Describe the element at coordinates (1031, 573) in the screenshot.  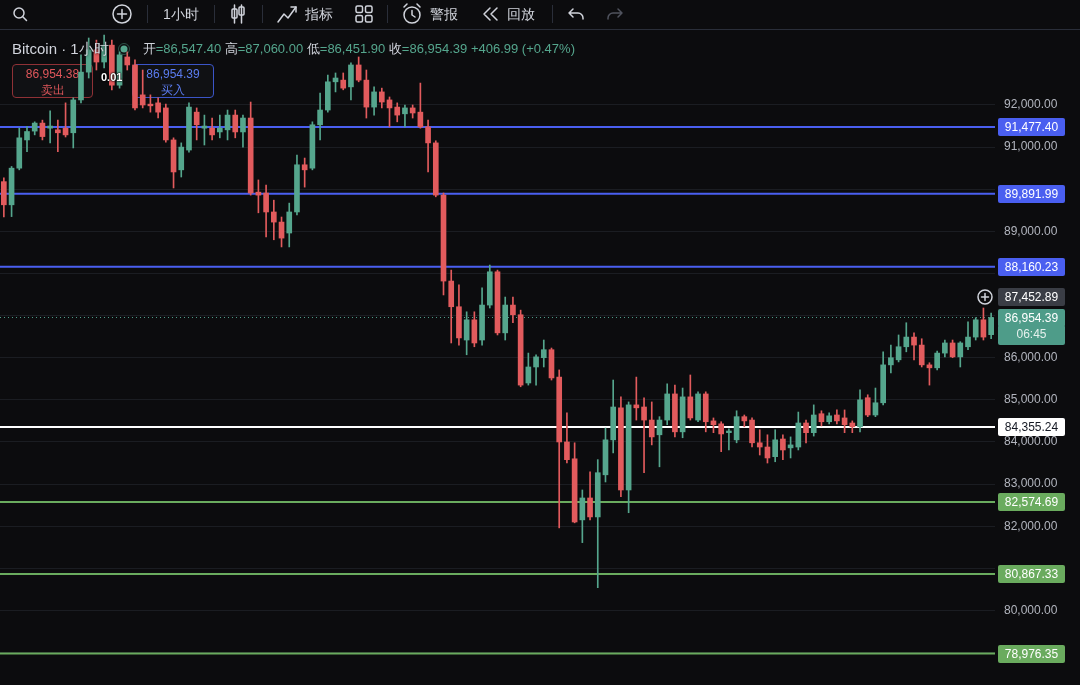
I see `ref-line-label: 80,867.33` at that location.